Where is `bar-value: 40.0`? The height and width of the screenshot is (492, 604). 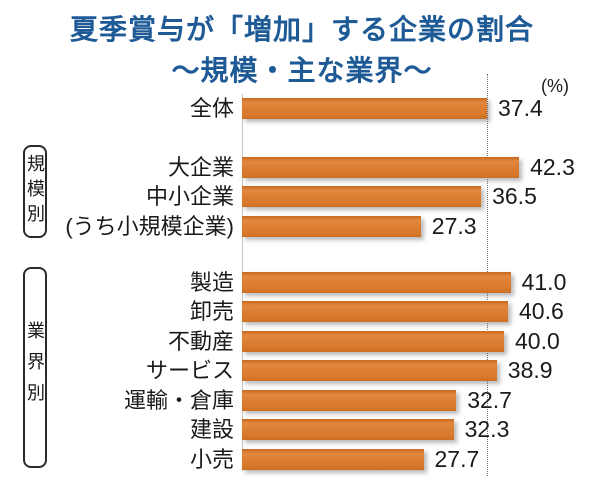 bar-value: 40.0 is located at coordinates (537, 341).